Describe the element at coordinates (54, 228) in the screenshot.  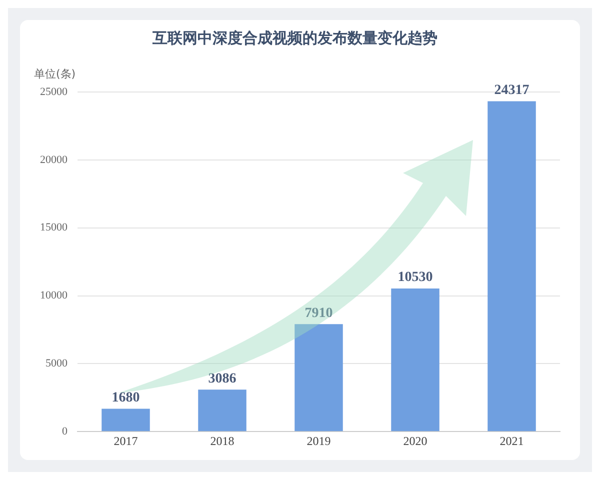
I see `y-tick-label: 15000` at that location.